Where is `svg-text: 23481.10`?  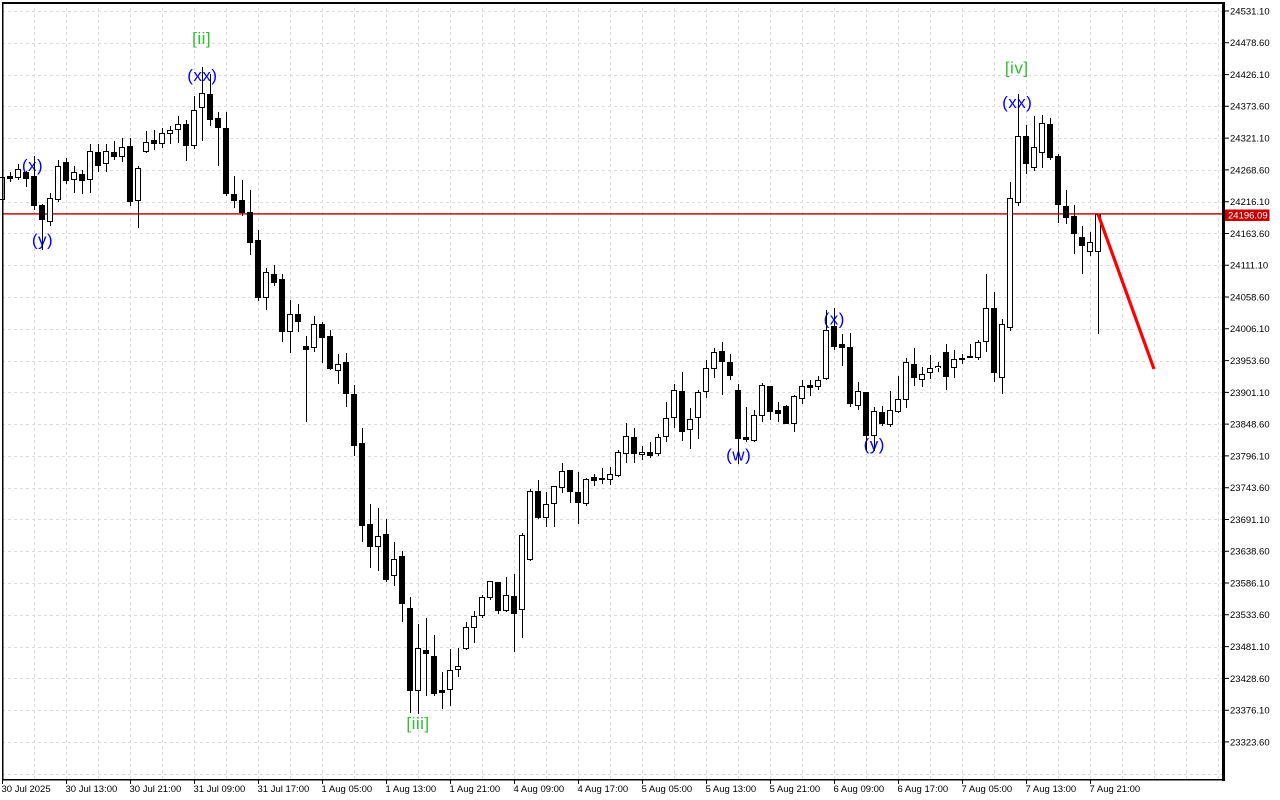
svg-text: 23481.10 is located at coordinates (1250, 647).